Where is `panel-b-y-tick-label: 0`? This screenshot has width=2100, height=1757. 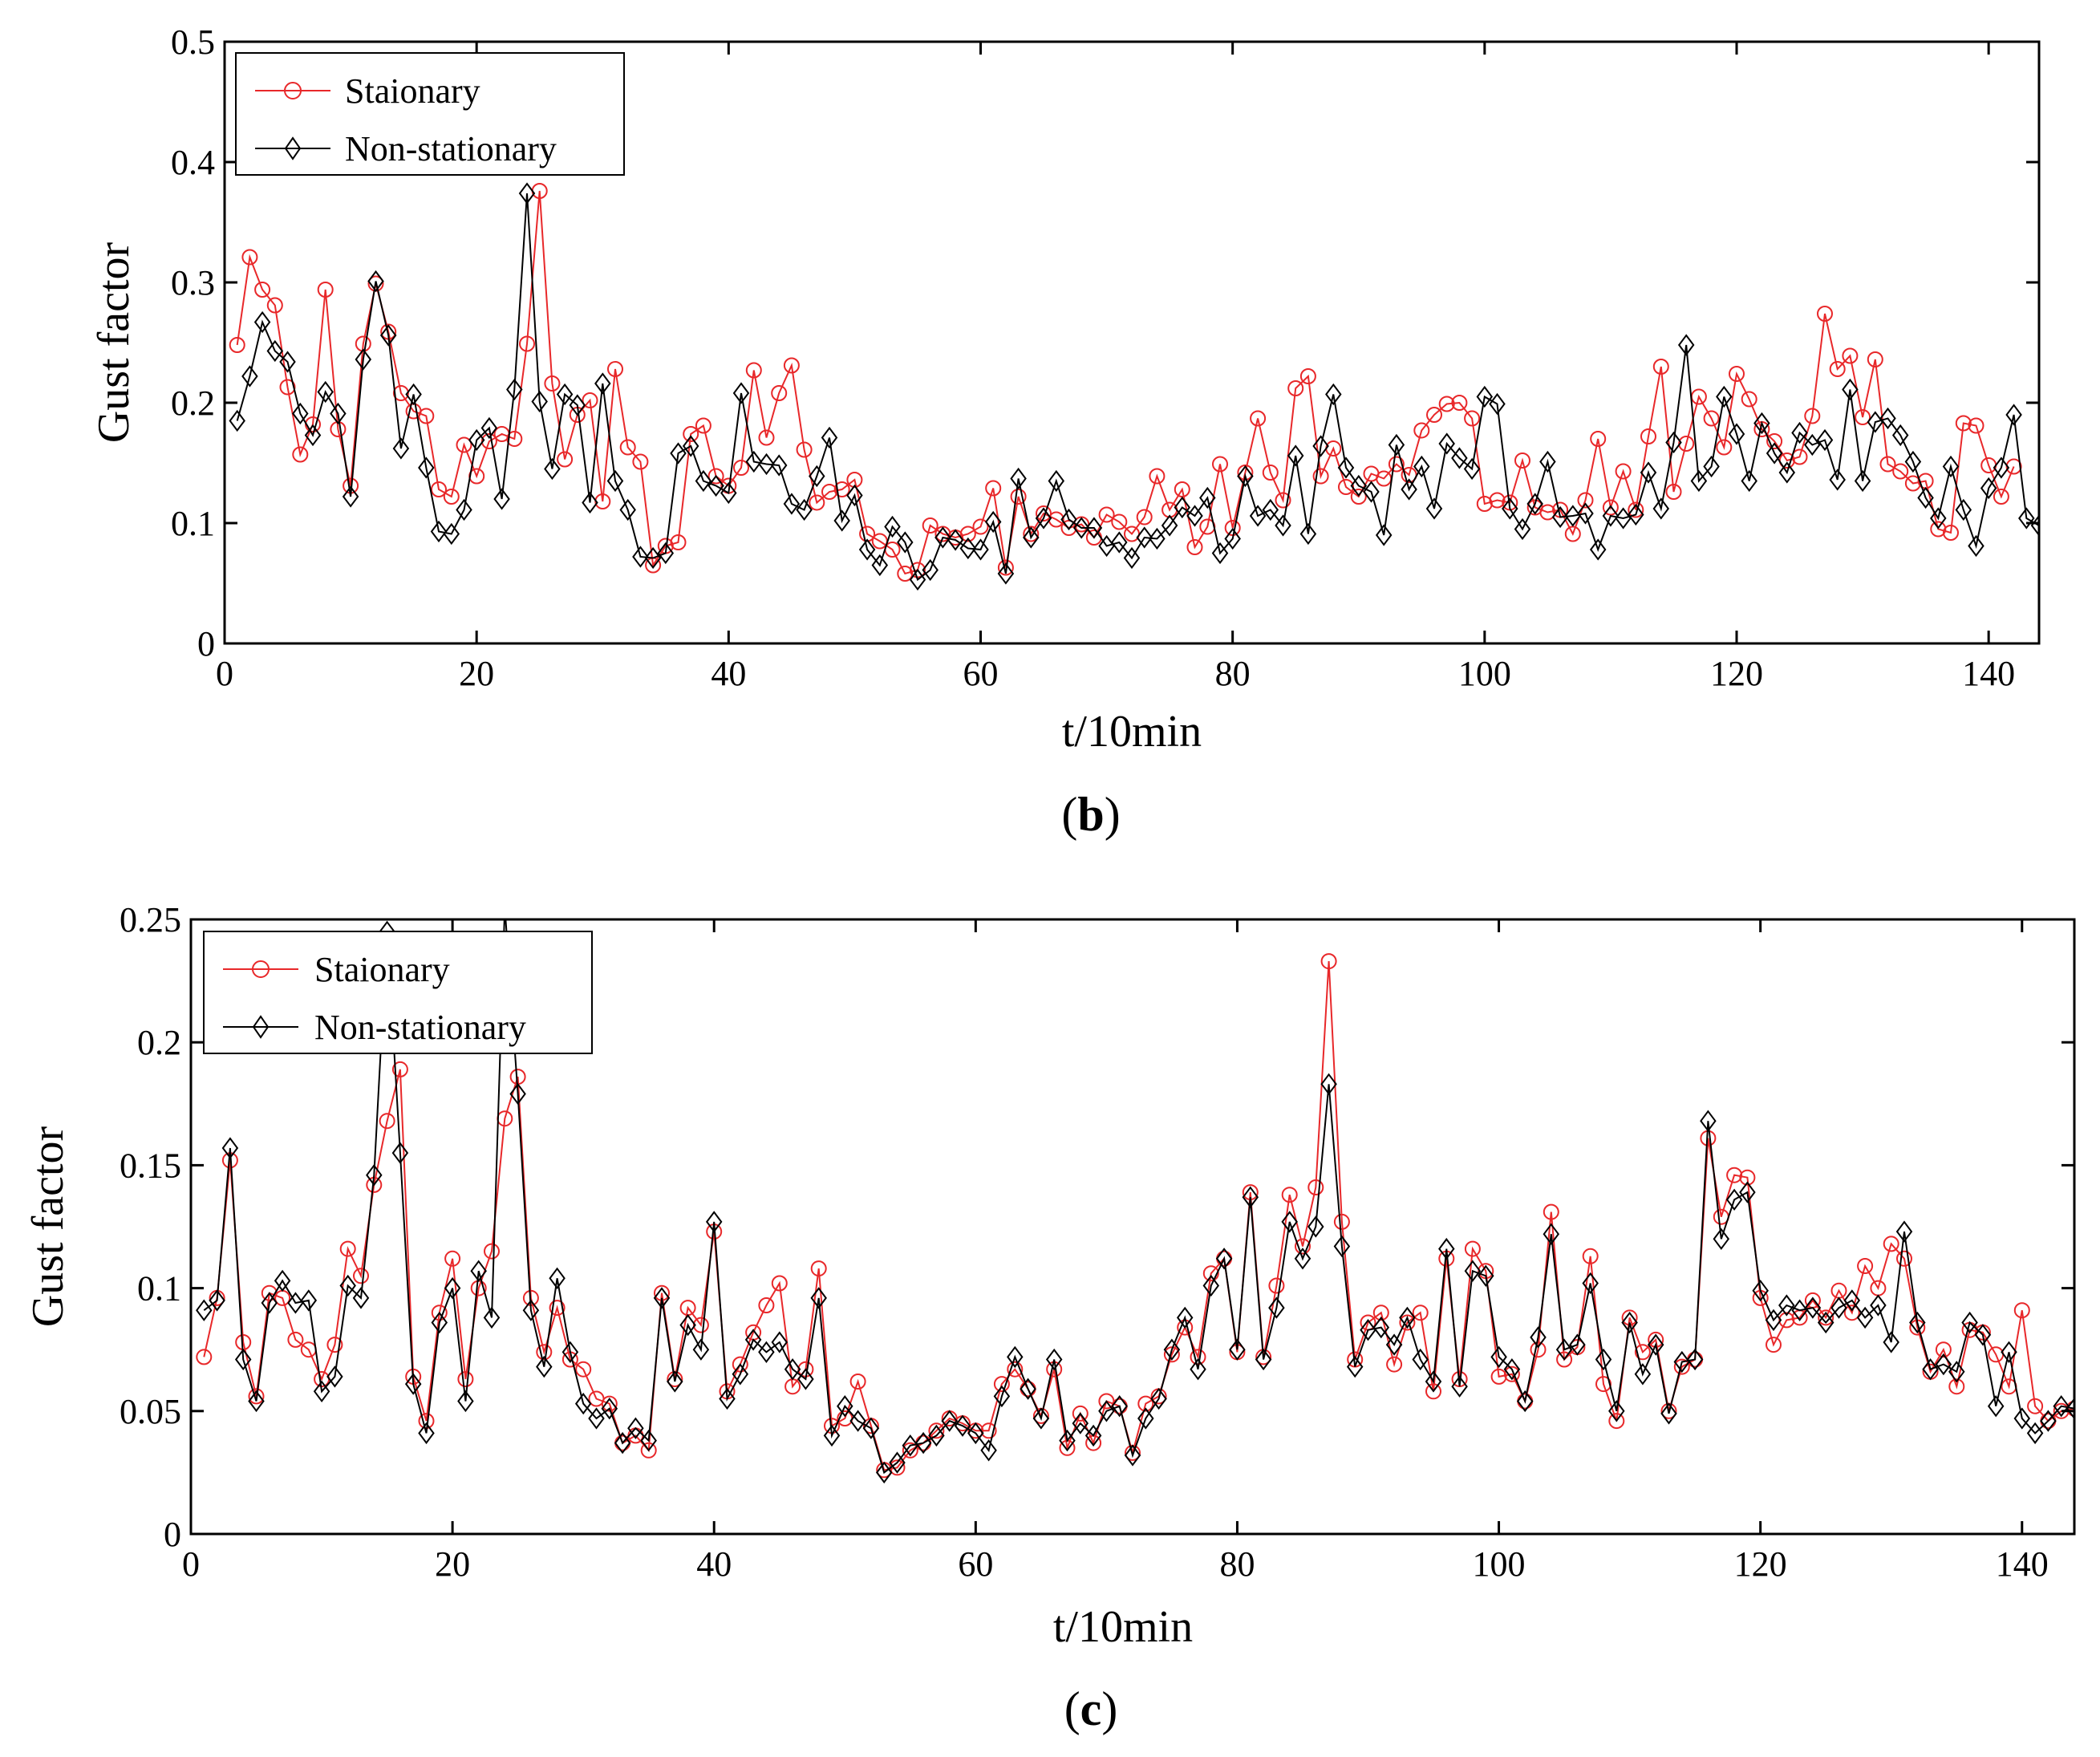
panel-b-y-tick-label: 0 is located at coordinates (206, 643).